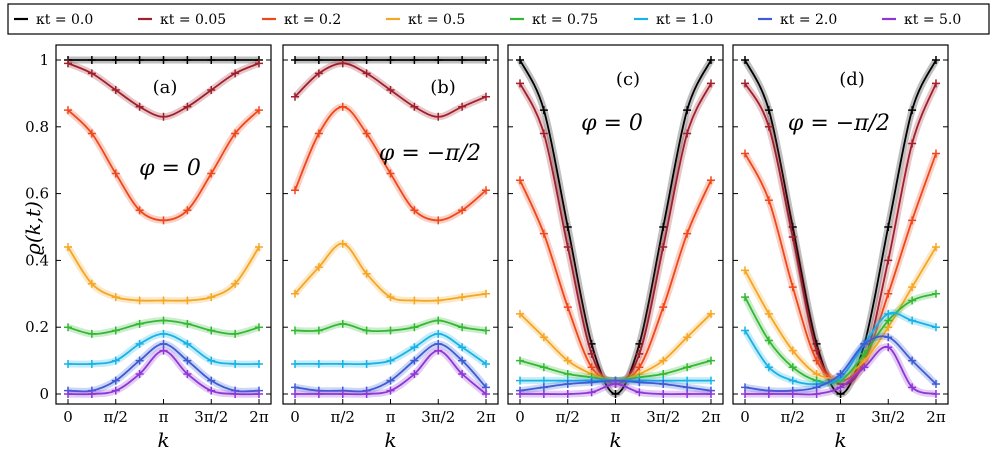 The image size is (997, 463). I want to click on y-tick-label: 0.2, so click(37, 327).